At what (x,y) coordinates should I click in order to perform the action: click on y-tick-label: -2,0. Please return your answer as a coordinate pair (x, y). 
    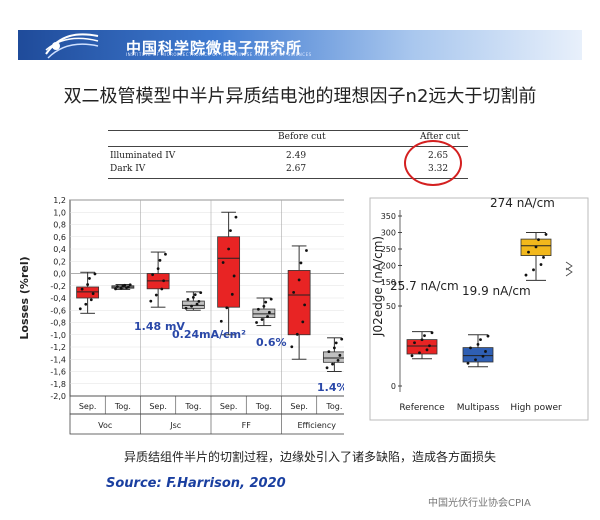
    Looking at the image, I should click on (58, 396).